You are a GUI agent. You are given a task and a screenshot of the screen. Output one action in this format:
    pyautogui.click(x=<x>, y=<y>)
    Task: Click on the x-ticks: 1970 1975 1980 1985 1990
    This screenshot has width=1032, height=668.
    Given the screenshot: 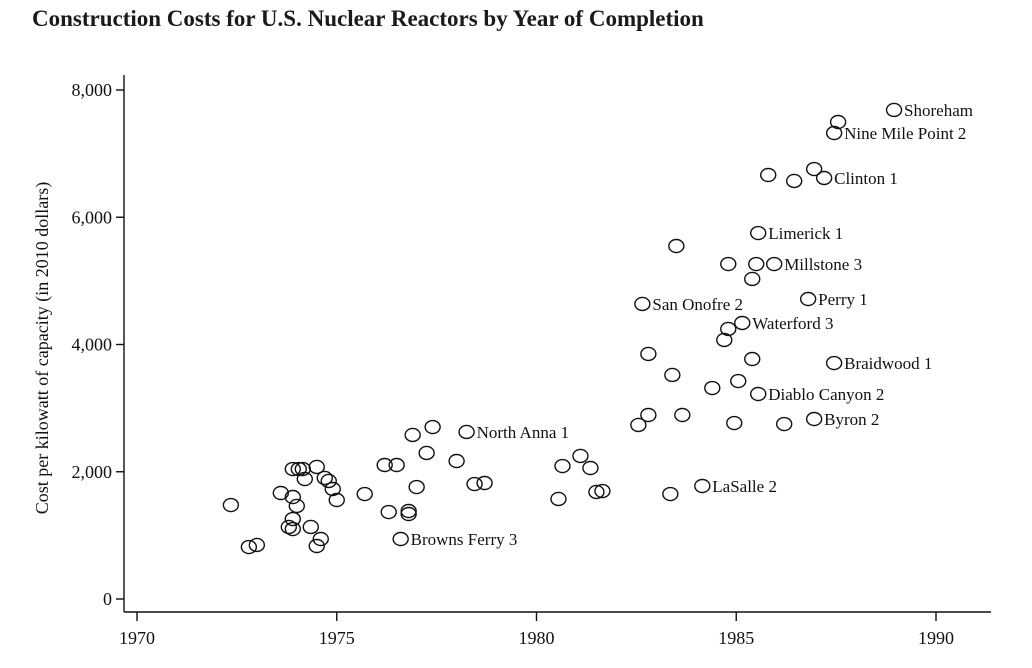 What is the action you would take?
    pyautogui.click(x=536, y=630)
    